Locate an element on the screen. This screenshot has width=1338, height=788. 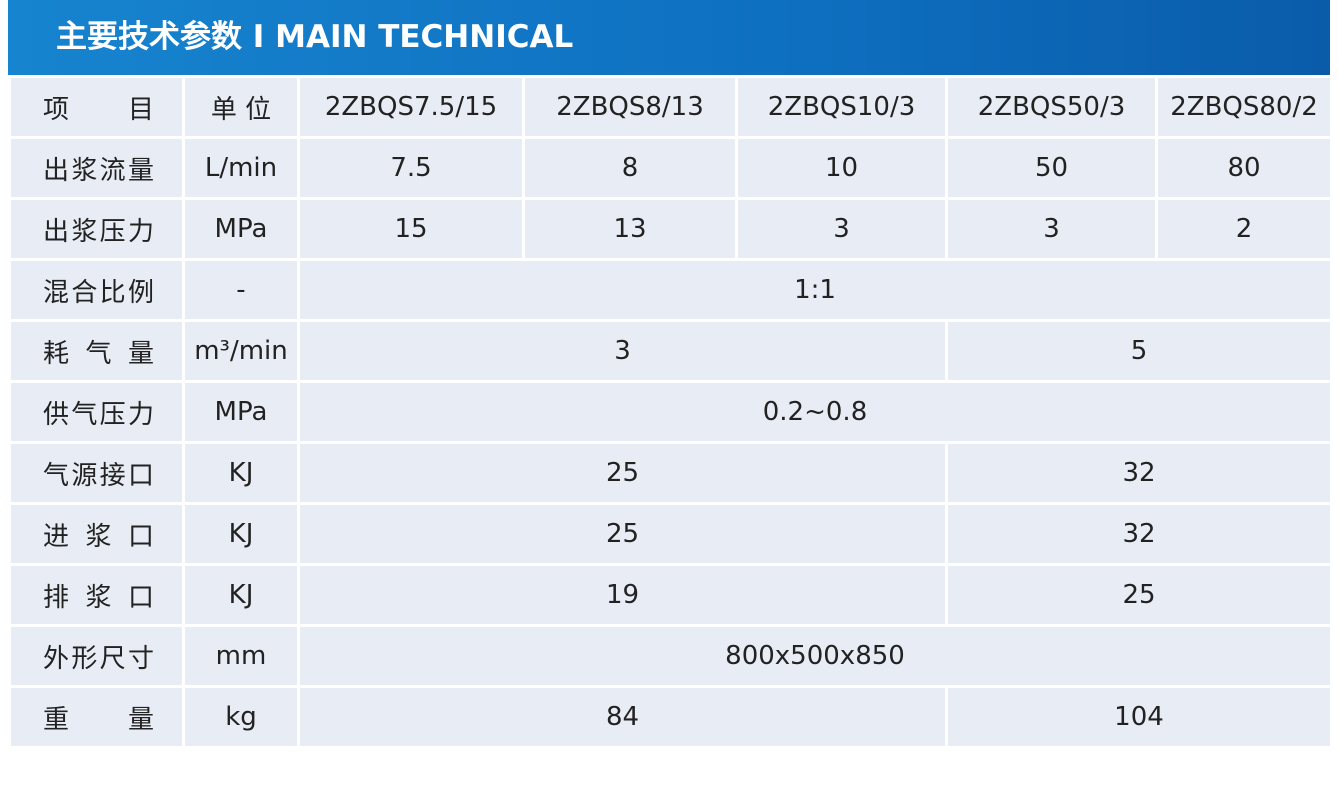
row: 进 浆 口 KJ 25 32 is located at coordinates (670, 534).